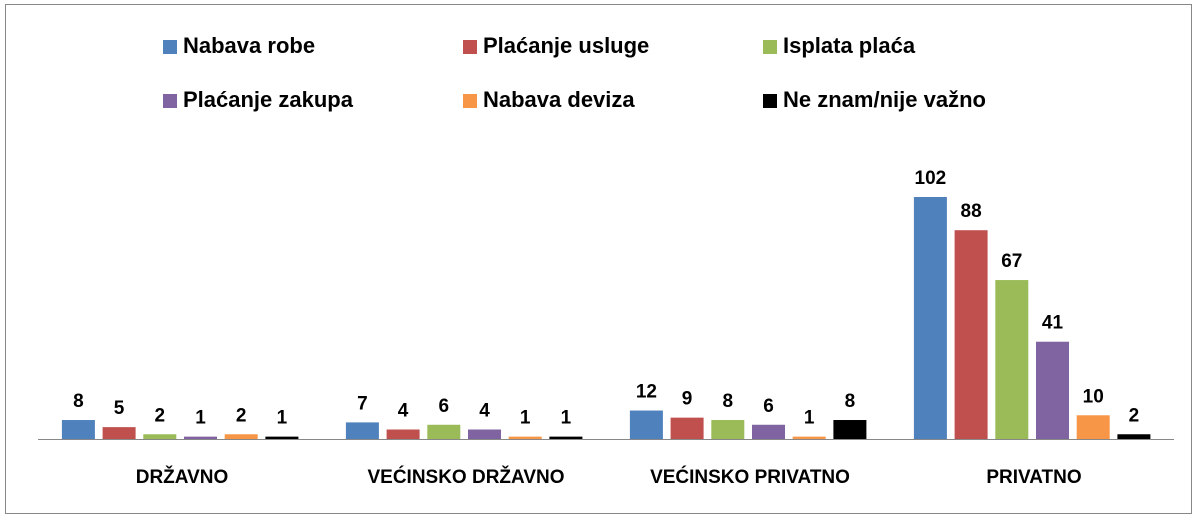 The image size is (1198, 519). What do you see at coordinates (1011, 261) in the screenshot?
I see `data-label: 67` at bounding box center [1011, 261].